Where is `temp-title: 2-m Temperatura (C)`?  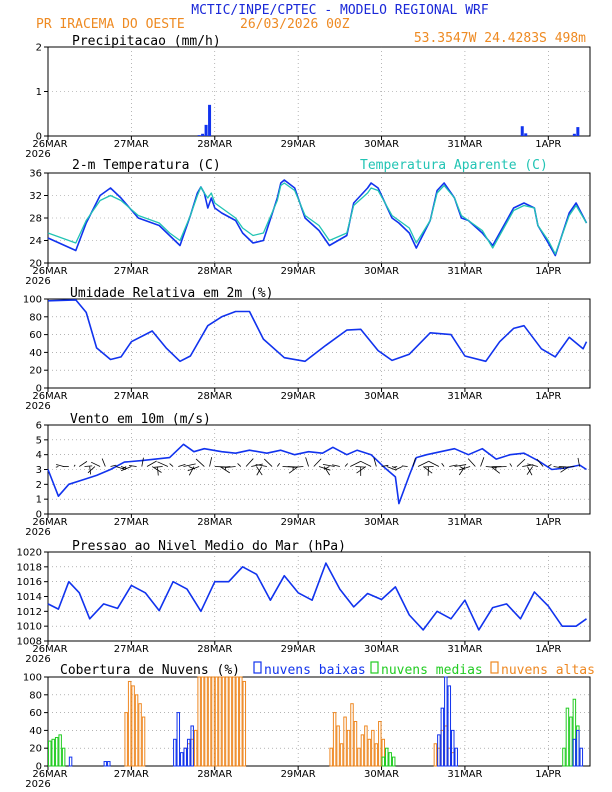 temp-title: 2-m Temperatura (C) is located at coordinates (146, 165).